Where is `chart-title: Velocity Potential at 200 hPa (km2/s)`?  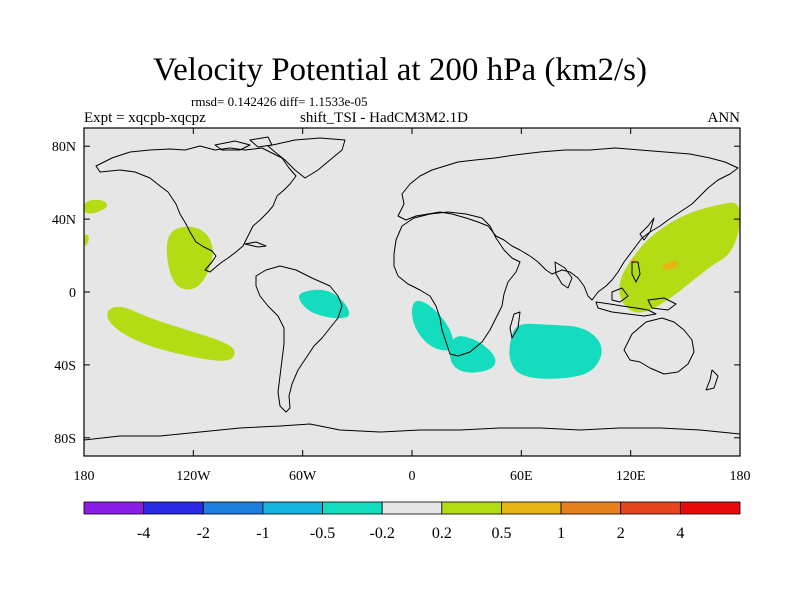 chart-title: Velocity Potential at 200 hPa (km2/s) is located at coordinates (400, 70).